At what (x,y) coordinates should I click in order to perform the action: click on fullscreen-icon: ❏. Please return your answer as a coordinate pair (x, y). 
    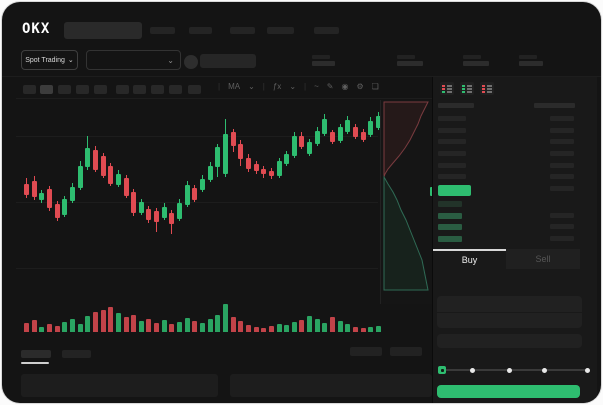
    Looking at the image, I should click on (375, 86).